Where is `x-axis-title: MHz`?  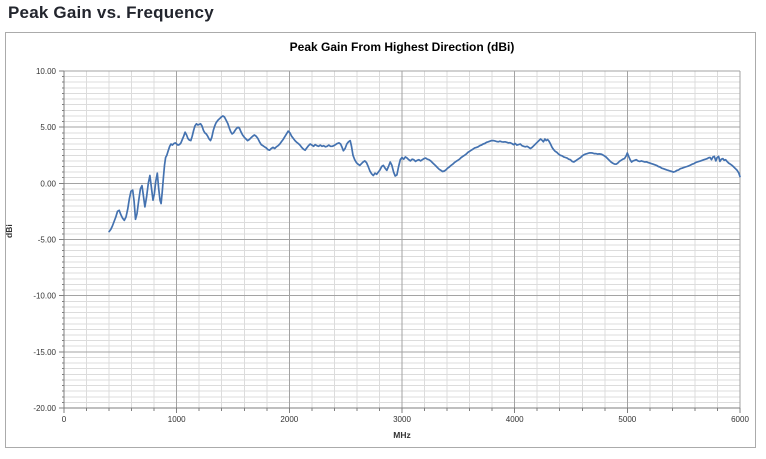
x-axis-title: MHz is located at coordinates (402, 435).